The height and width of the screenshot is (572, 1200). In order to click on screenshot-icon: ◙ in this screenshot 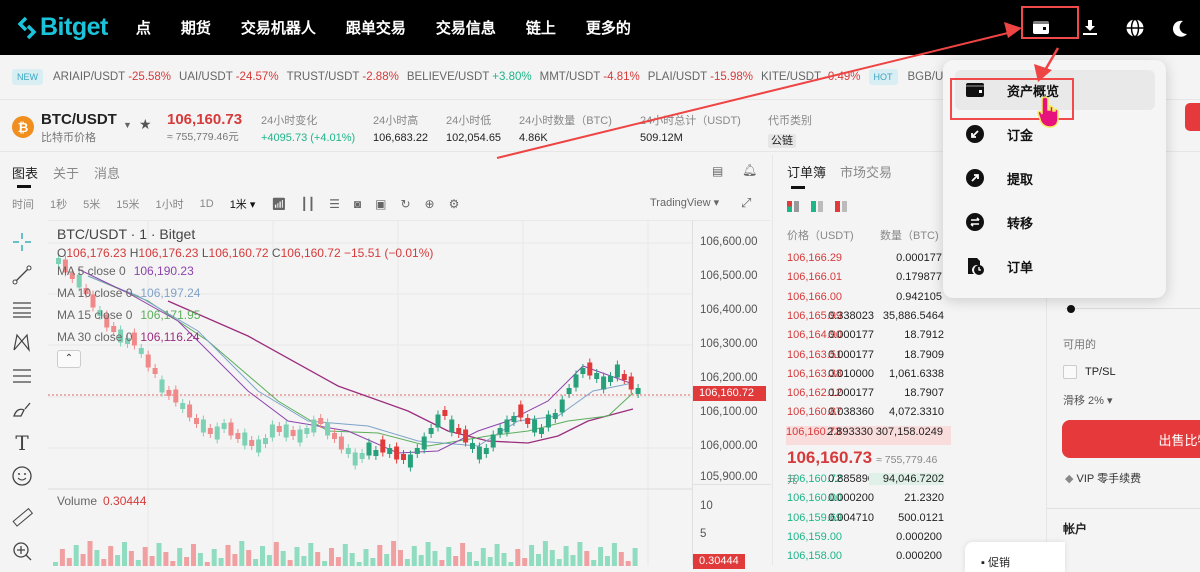, I will do `click(357, 204)`.